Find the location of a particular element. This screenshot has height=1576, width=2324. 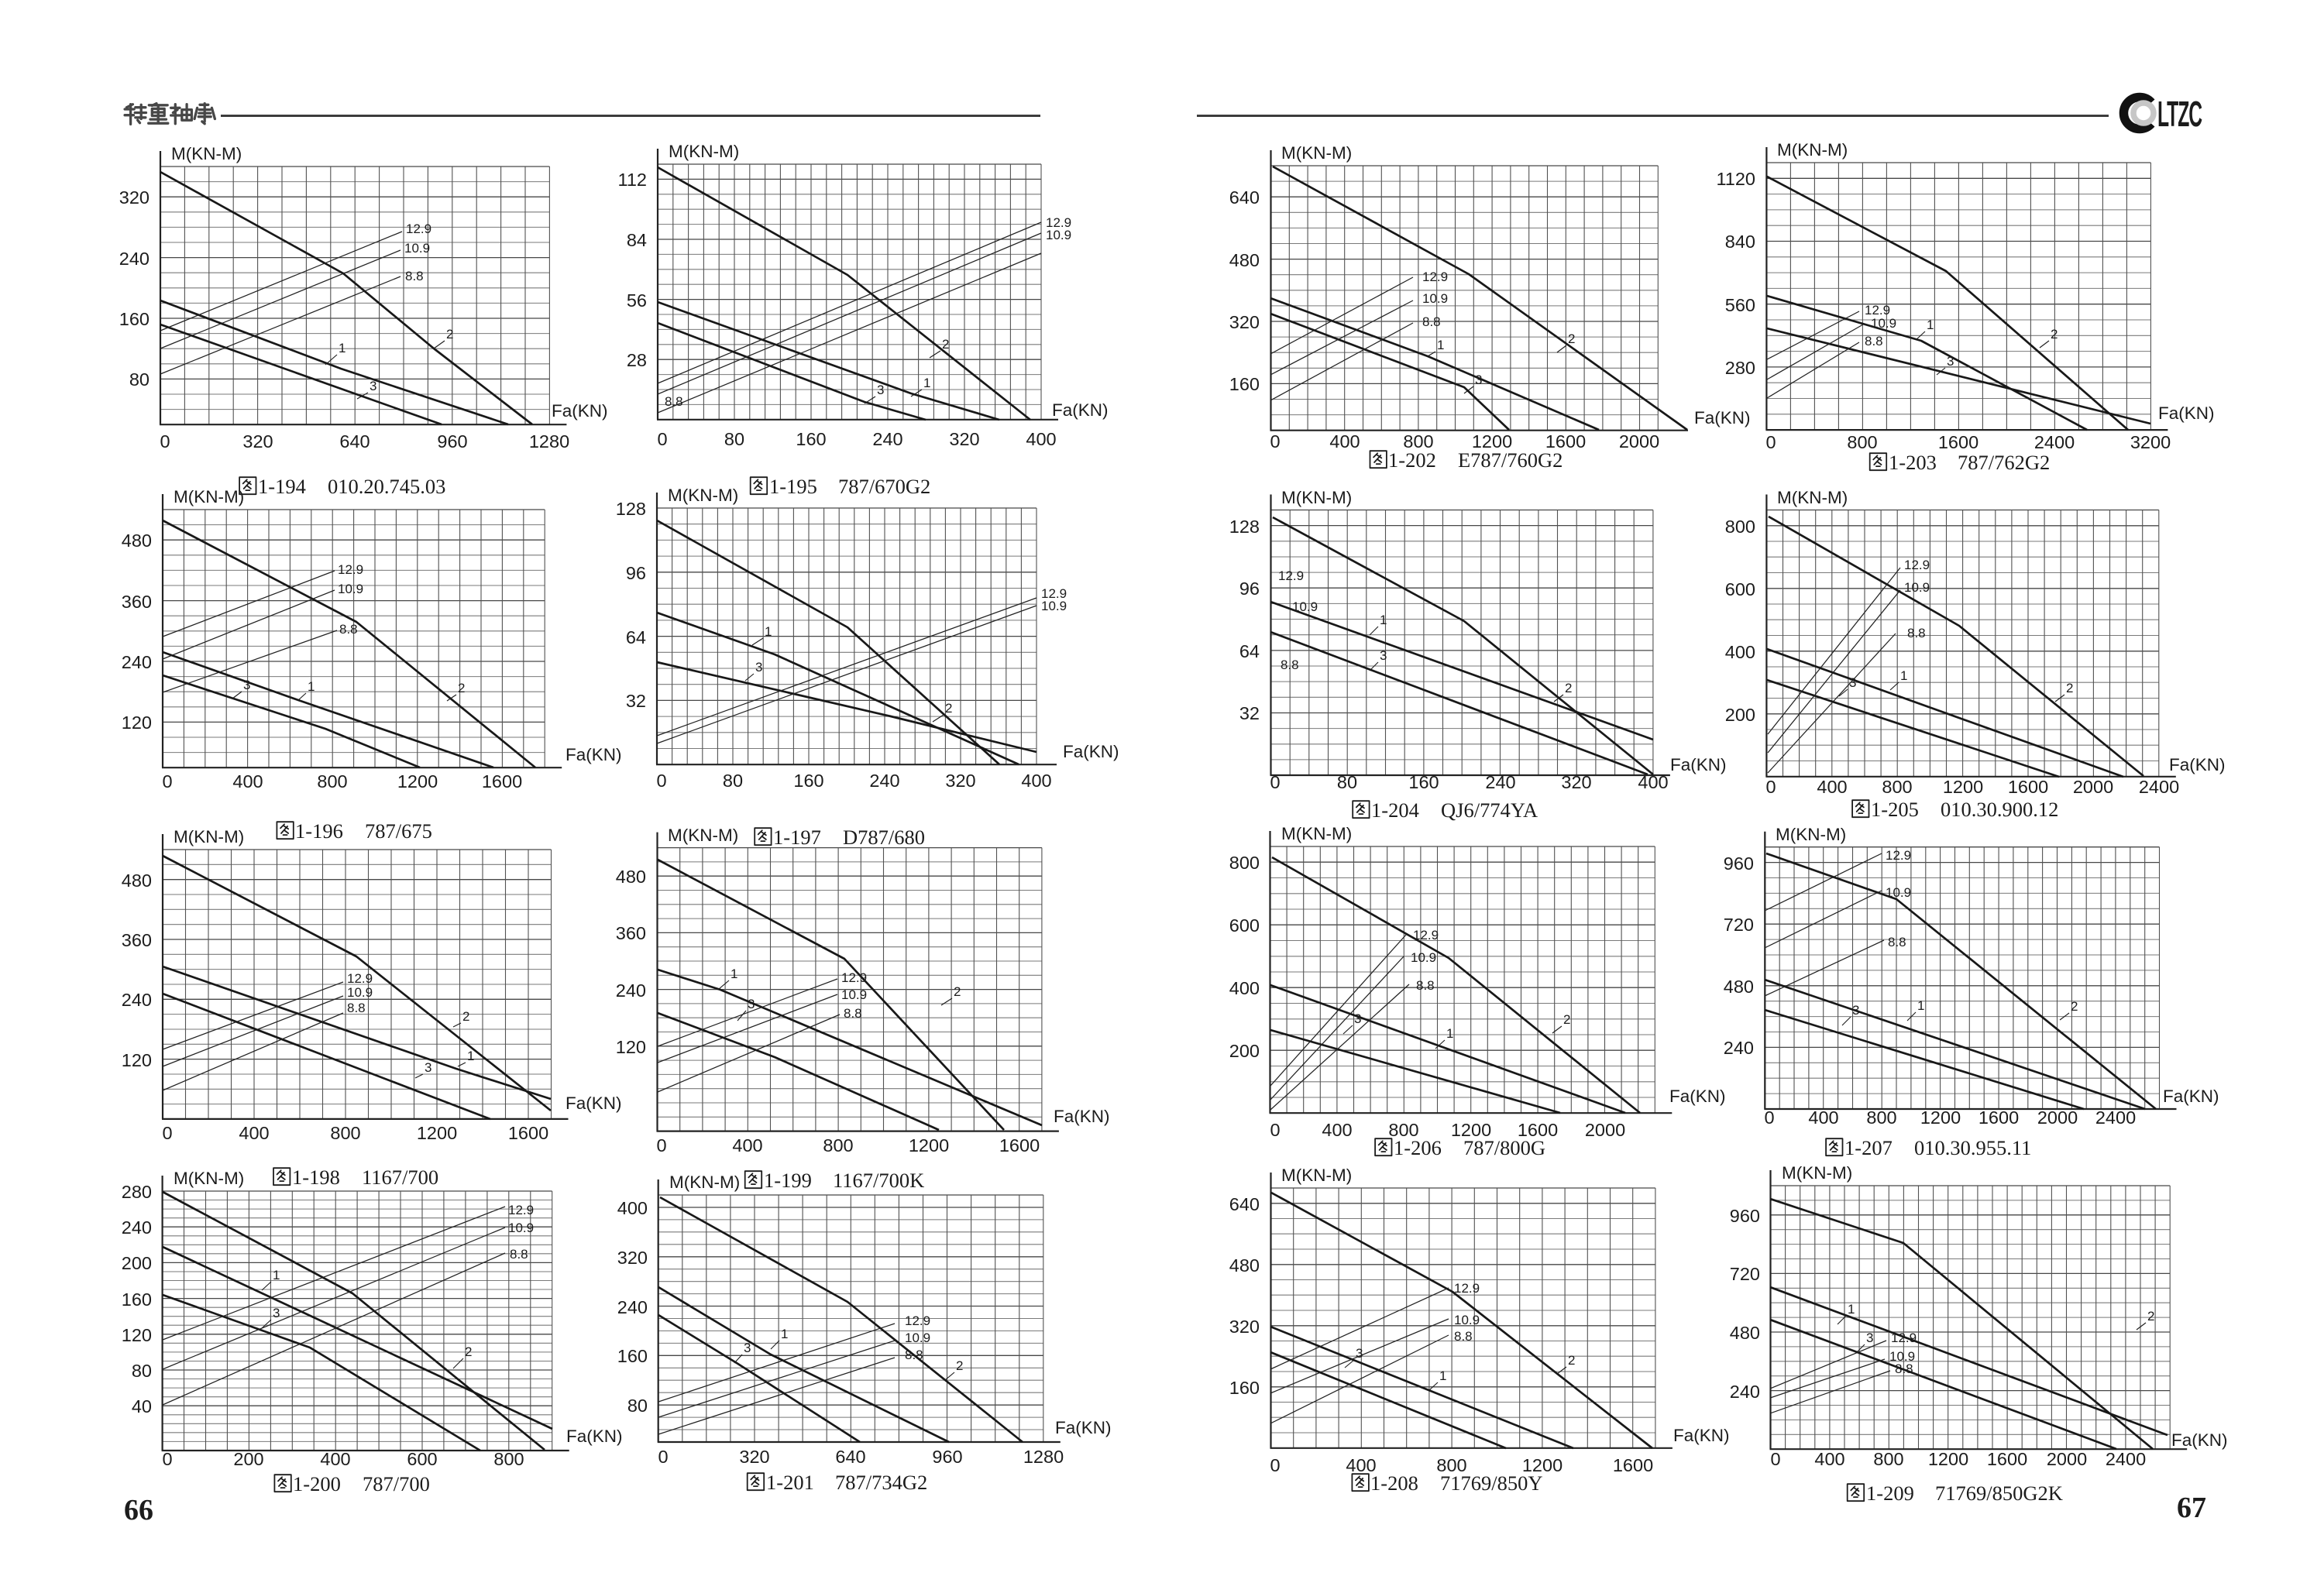

svg-text: 600 is located at coordinates (1740, 589).